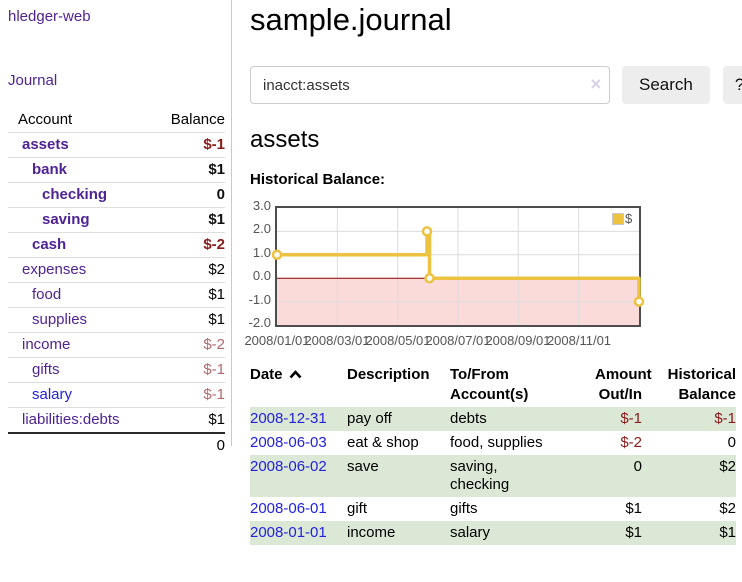 The height and width of the screenshot is (582, 742). Describe the element at coordinates (707, 394) in the screenshot. I see `balance-header-line2: Balance` at that location.